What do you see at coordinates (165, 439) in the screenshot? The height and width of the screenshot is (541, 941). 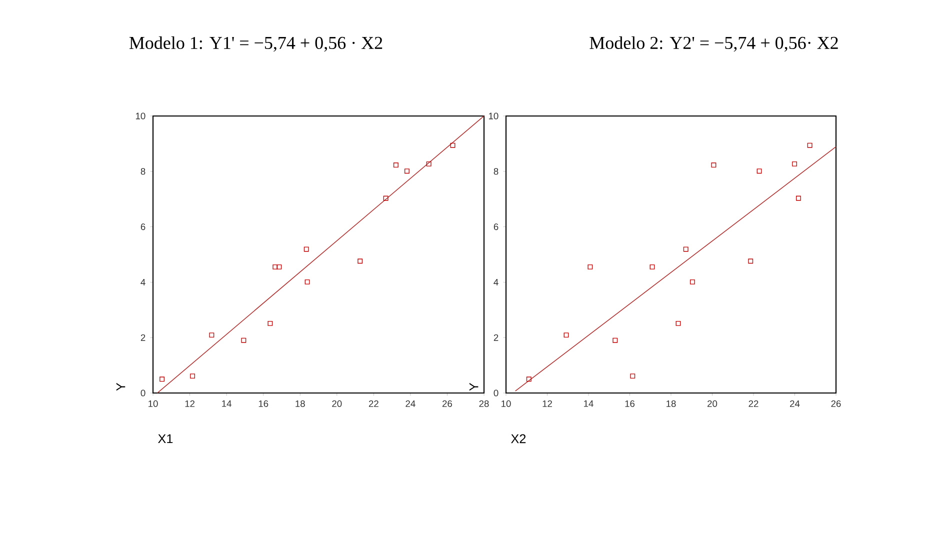 I see `x-axis-title: X1` at bounding box center [165, 439].